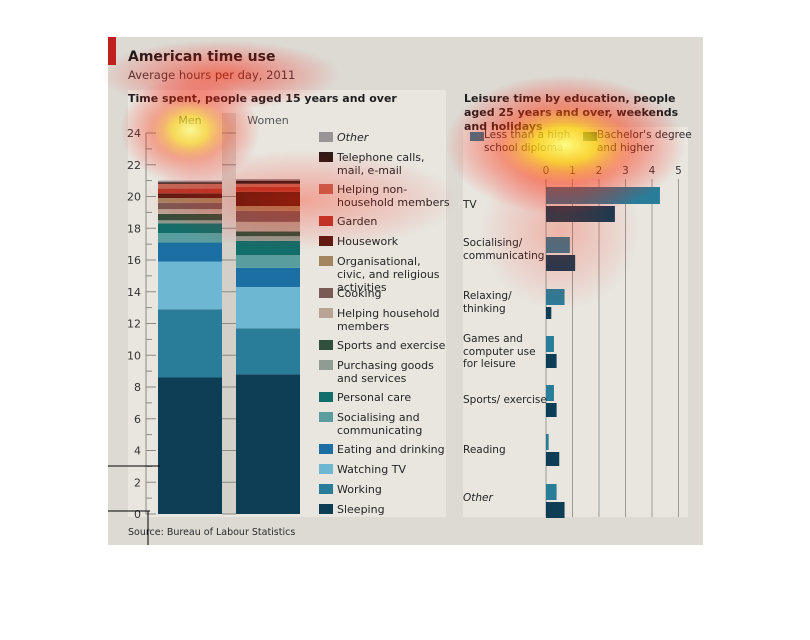 The image size is (810, 640). I want to click on legend-label: Housework, so click(368, 241).